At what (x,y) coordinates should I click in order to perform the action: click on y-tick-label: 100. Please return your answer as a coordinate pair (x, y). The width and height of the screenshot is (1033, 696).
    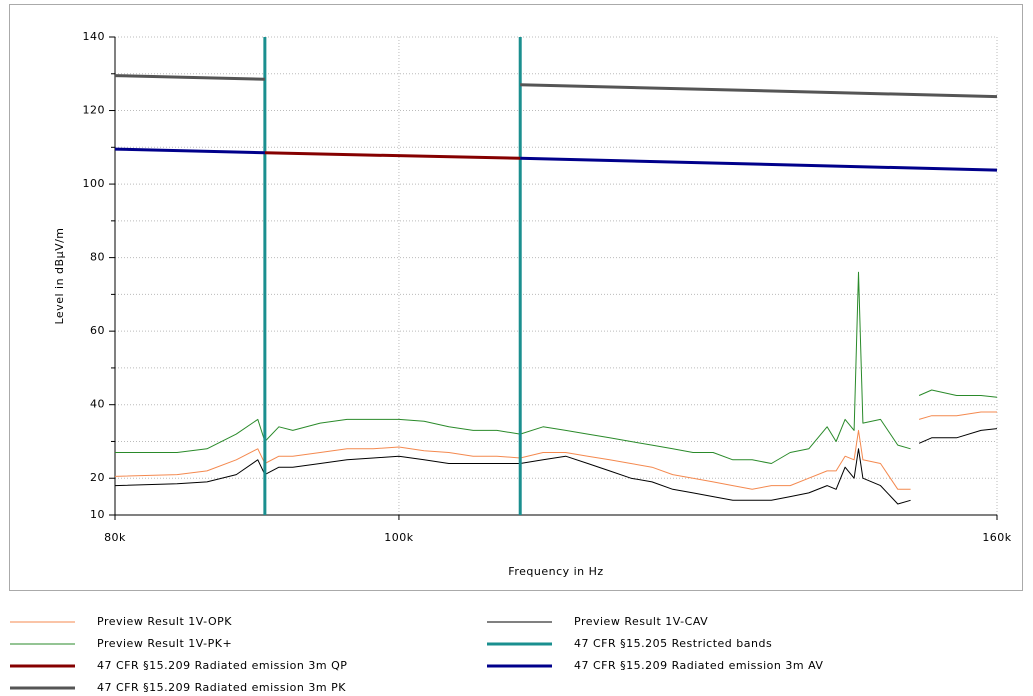
    Looking at the image, I should click on (94, 183).